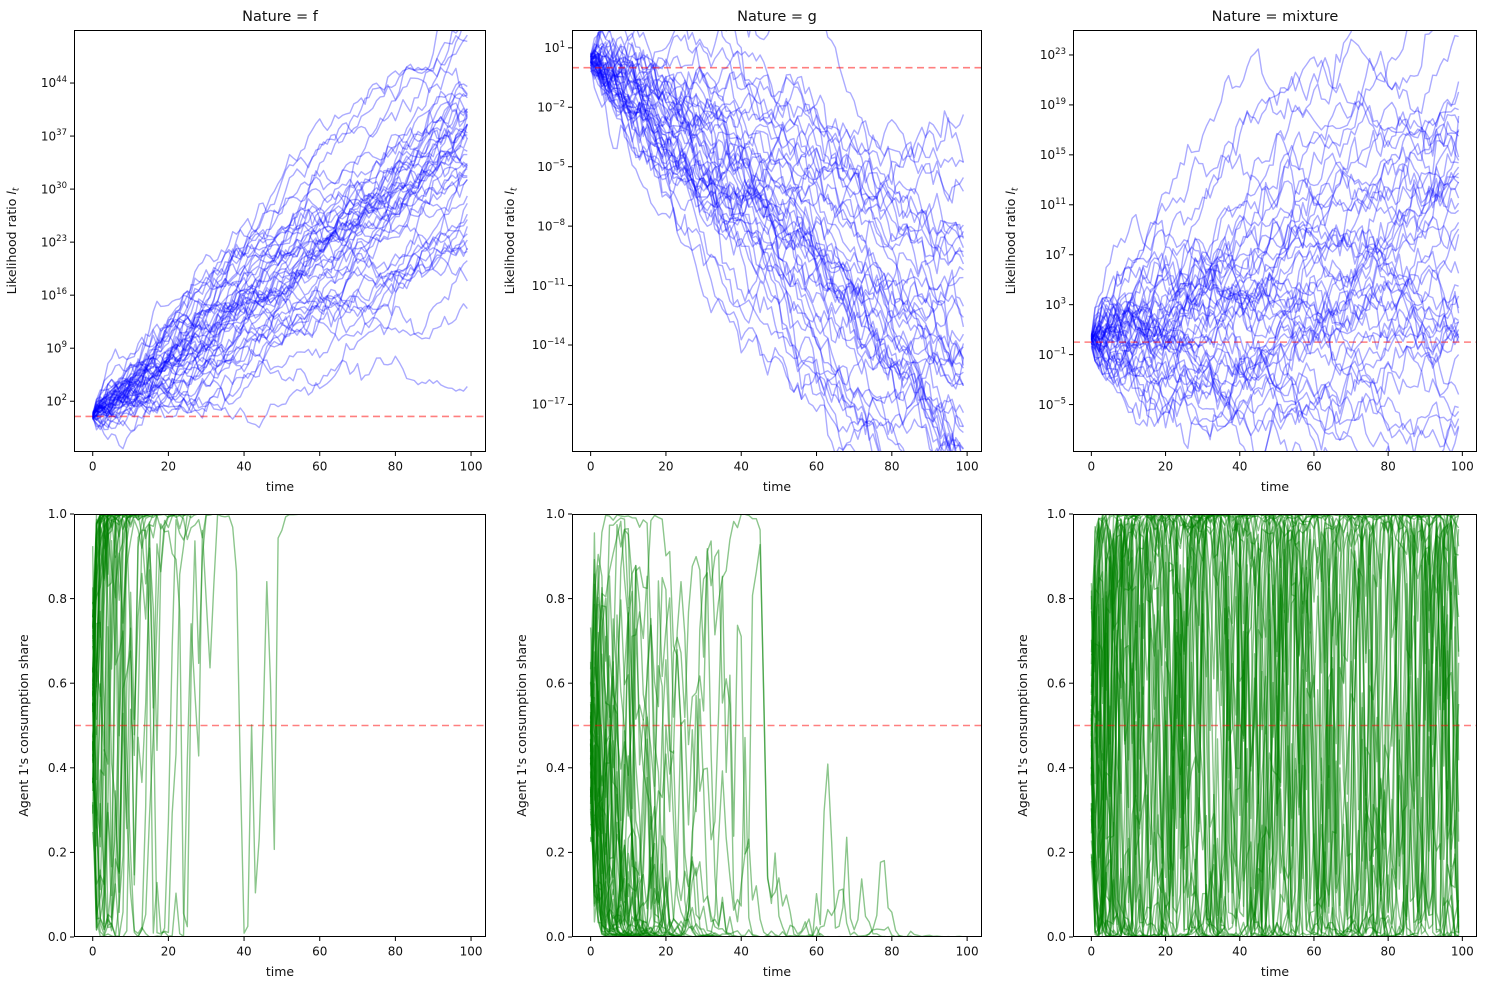 Image resolution: width=1489 pixels, height=990 pixels. I want to click on y-axis-label: Likelihood ratio lt, so click(1012, 240).